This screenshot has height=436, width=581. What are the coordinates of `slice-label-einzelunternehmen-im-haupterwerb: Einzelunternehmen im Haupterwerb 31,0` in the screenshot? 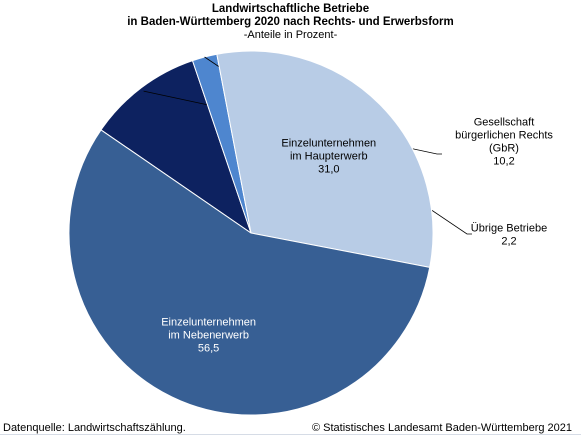 It's located at (328, 156).